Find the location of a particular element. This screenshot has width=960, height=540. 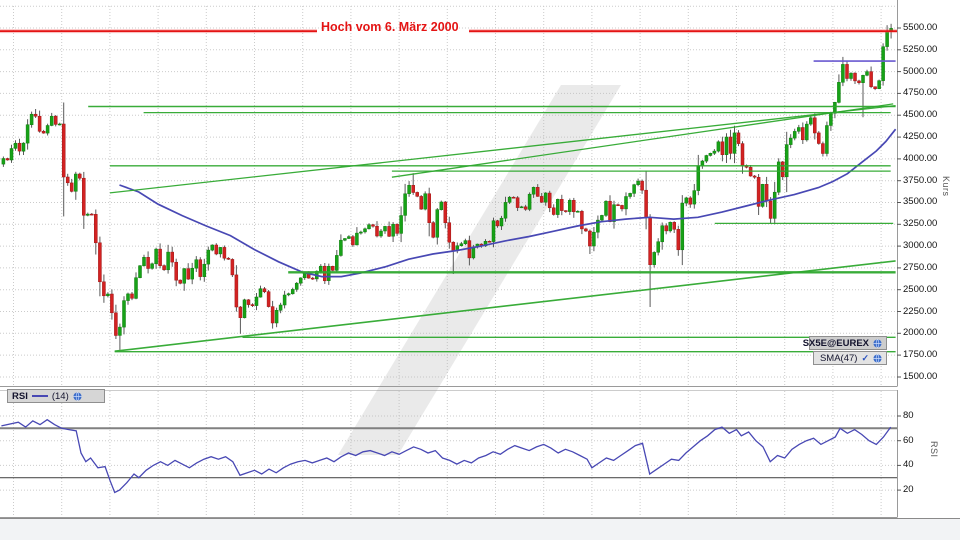

legend-sma-row: SMA(47) ✓ is located at coordinates (850, 358).